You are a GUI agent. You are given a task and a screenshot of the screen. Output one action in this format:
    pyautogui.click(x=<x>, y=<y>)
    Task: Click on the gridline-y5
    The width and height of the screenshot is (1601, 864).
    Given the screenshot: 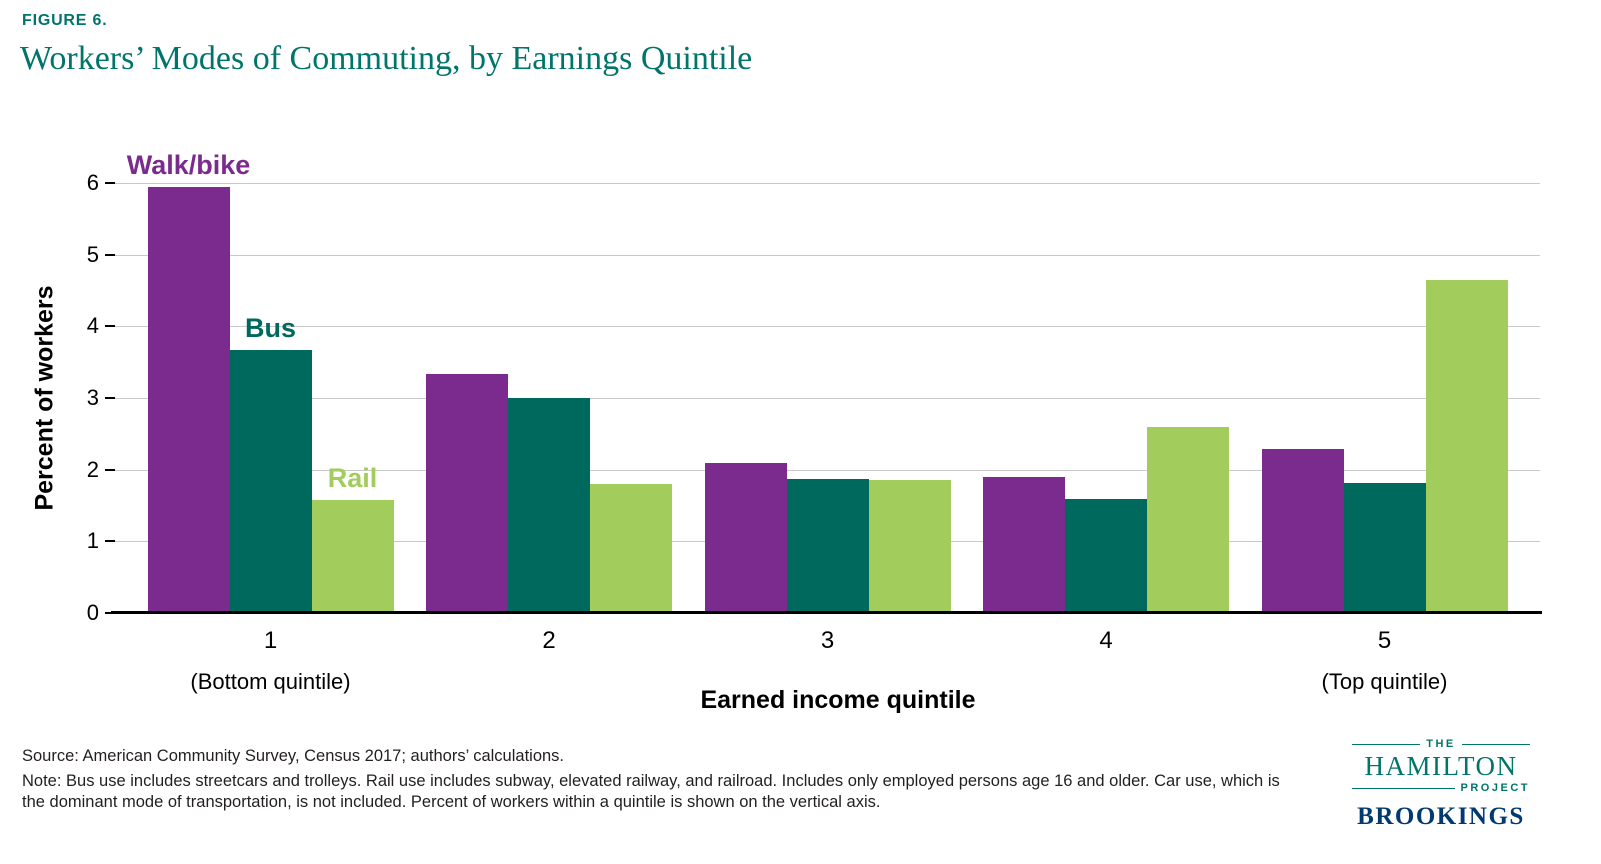 What is the action you would take?
    pyautogui.click(x=827, y=255)
    